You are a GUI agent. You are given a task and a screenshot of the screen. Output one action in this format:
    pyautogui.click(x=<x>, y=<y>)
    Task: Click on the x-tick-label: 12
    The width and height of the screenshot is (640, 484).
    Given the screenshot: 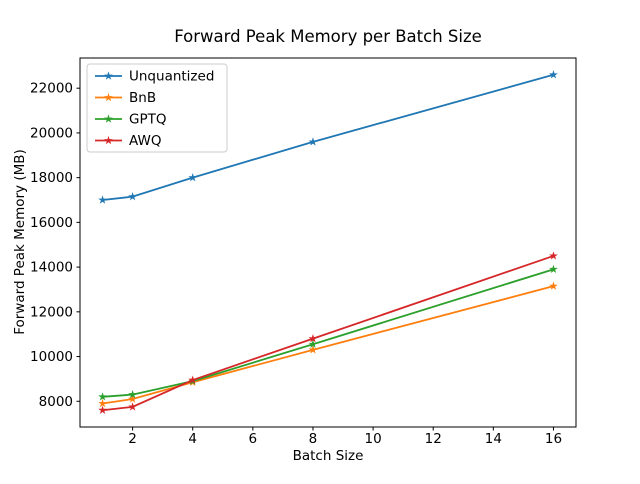 What is the action you would take?
    pyautogui.click(x=433, y=439)
    